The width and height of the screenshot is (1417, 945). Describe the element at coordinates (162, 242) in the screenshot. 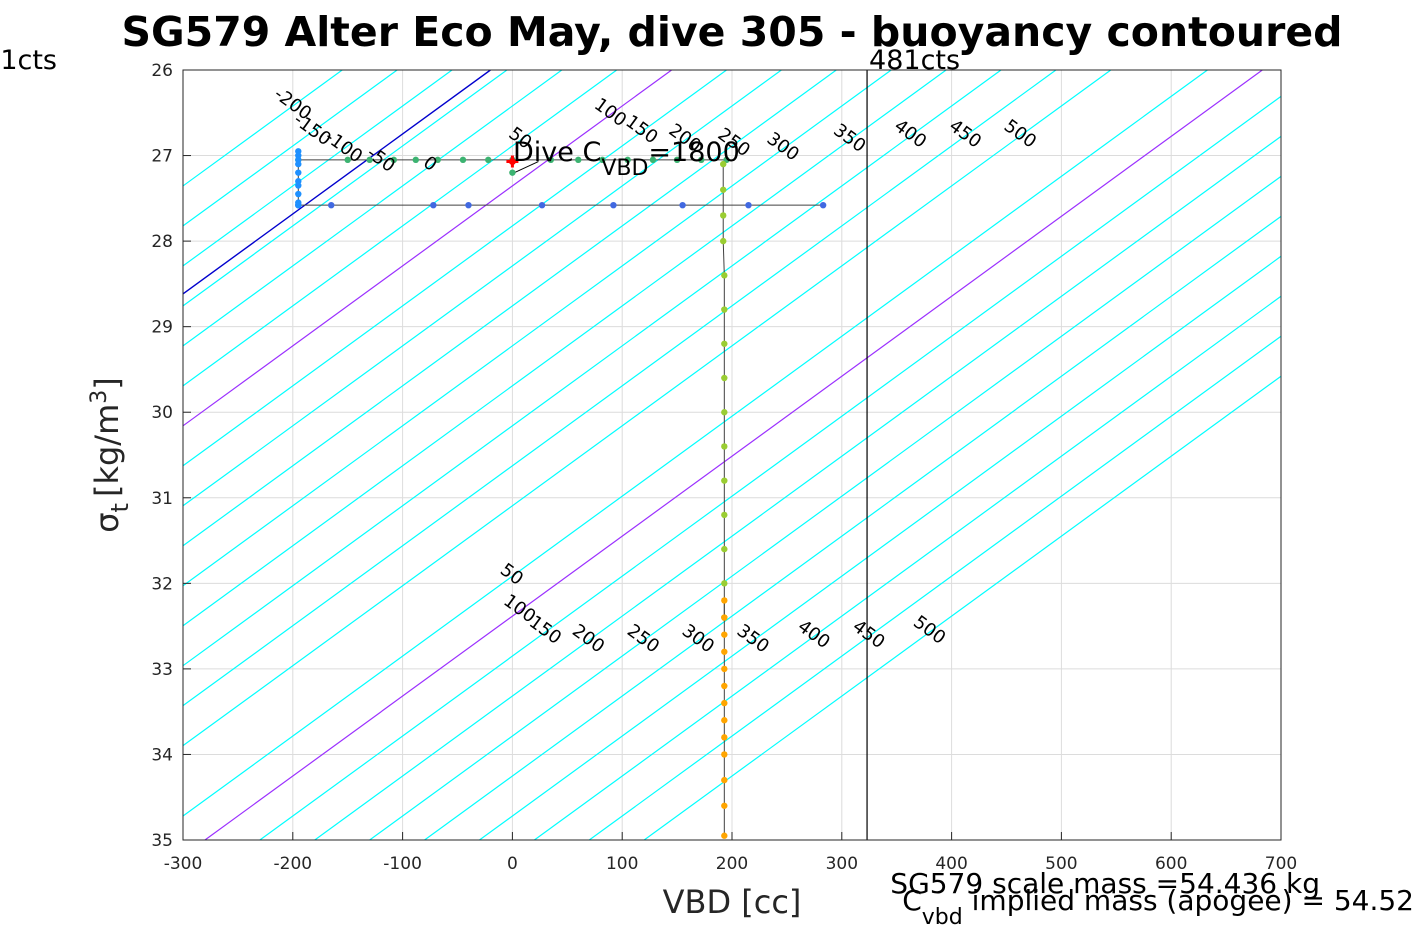

I see `y-tick-label: 28` at that location.